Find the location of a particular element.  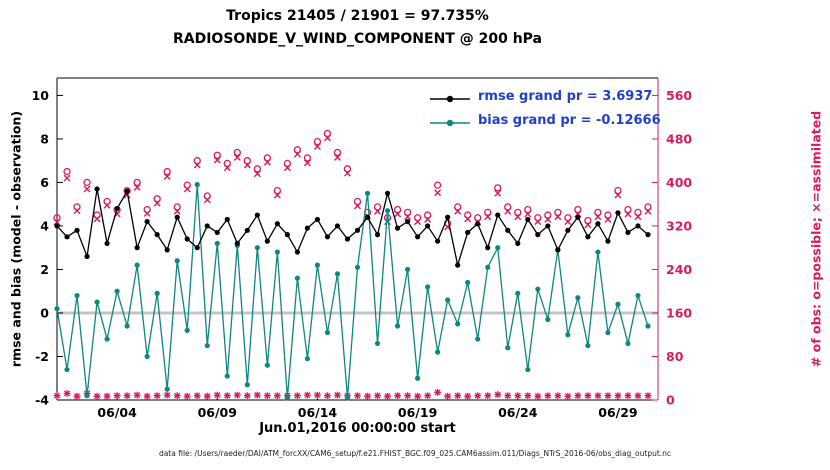

legend-entry-bias: bias grand pr = -0.12666 is located at coordinates (545, 120).